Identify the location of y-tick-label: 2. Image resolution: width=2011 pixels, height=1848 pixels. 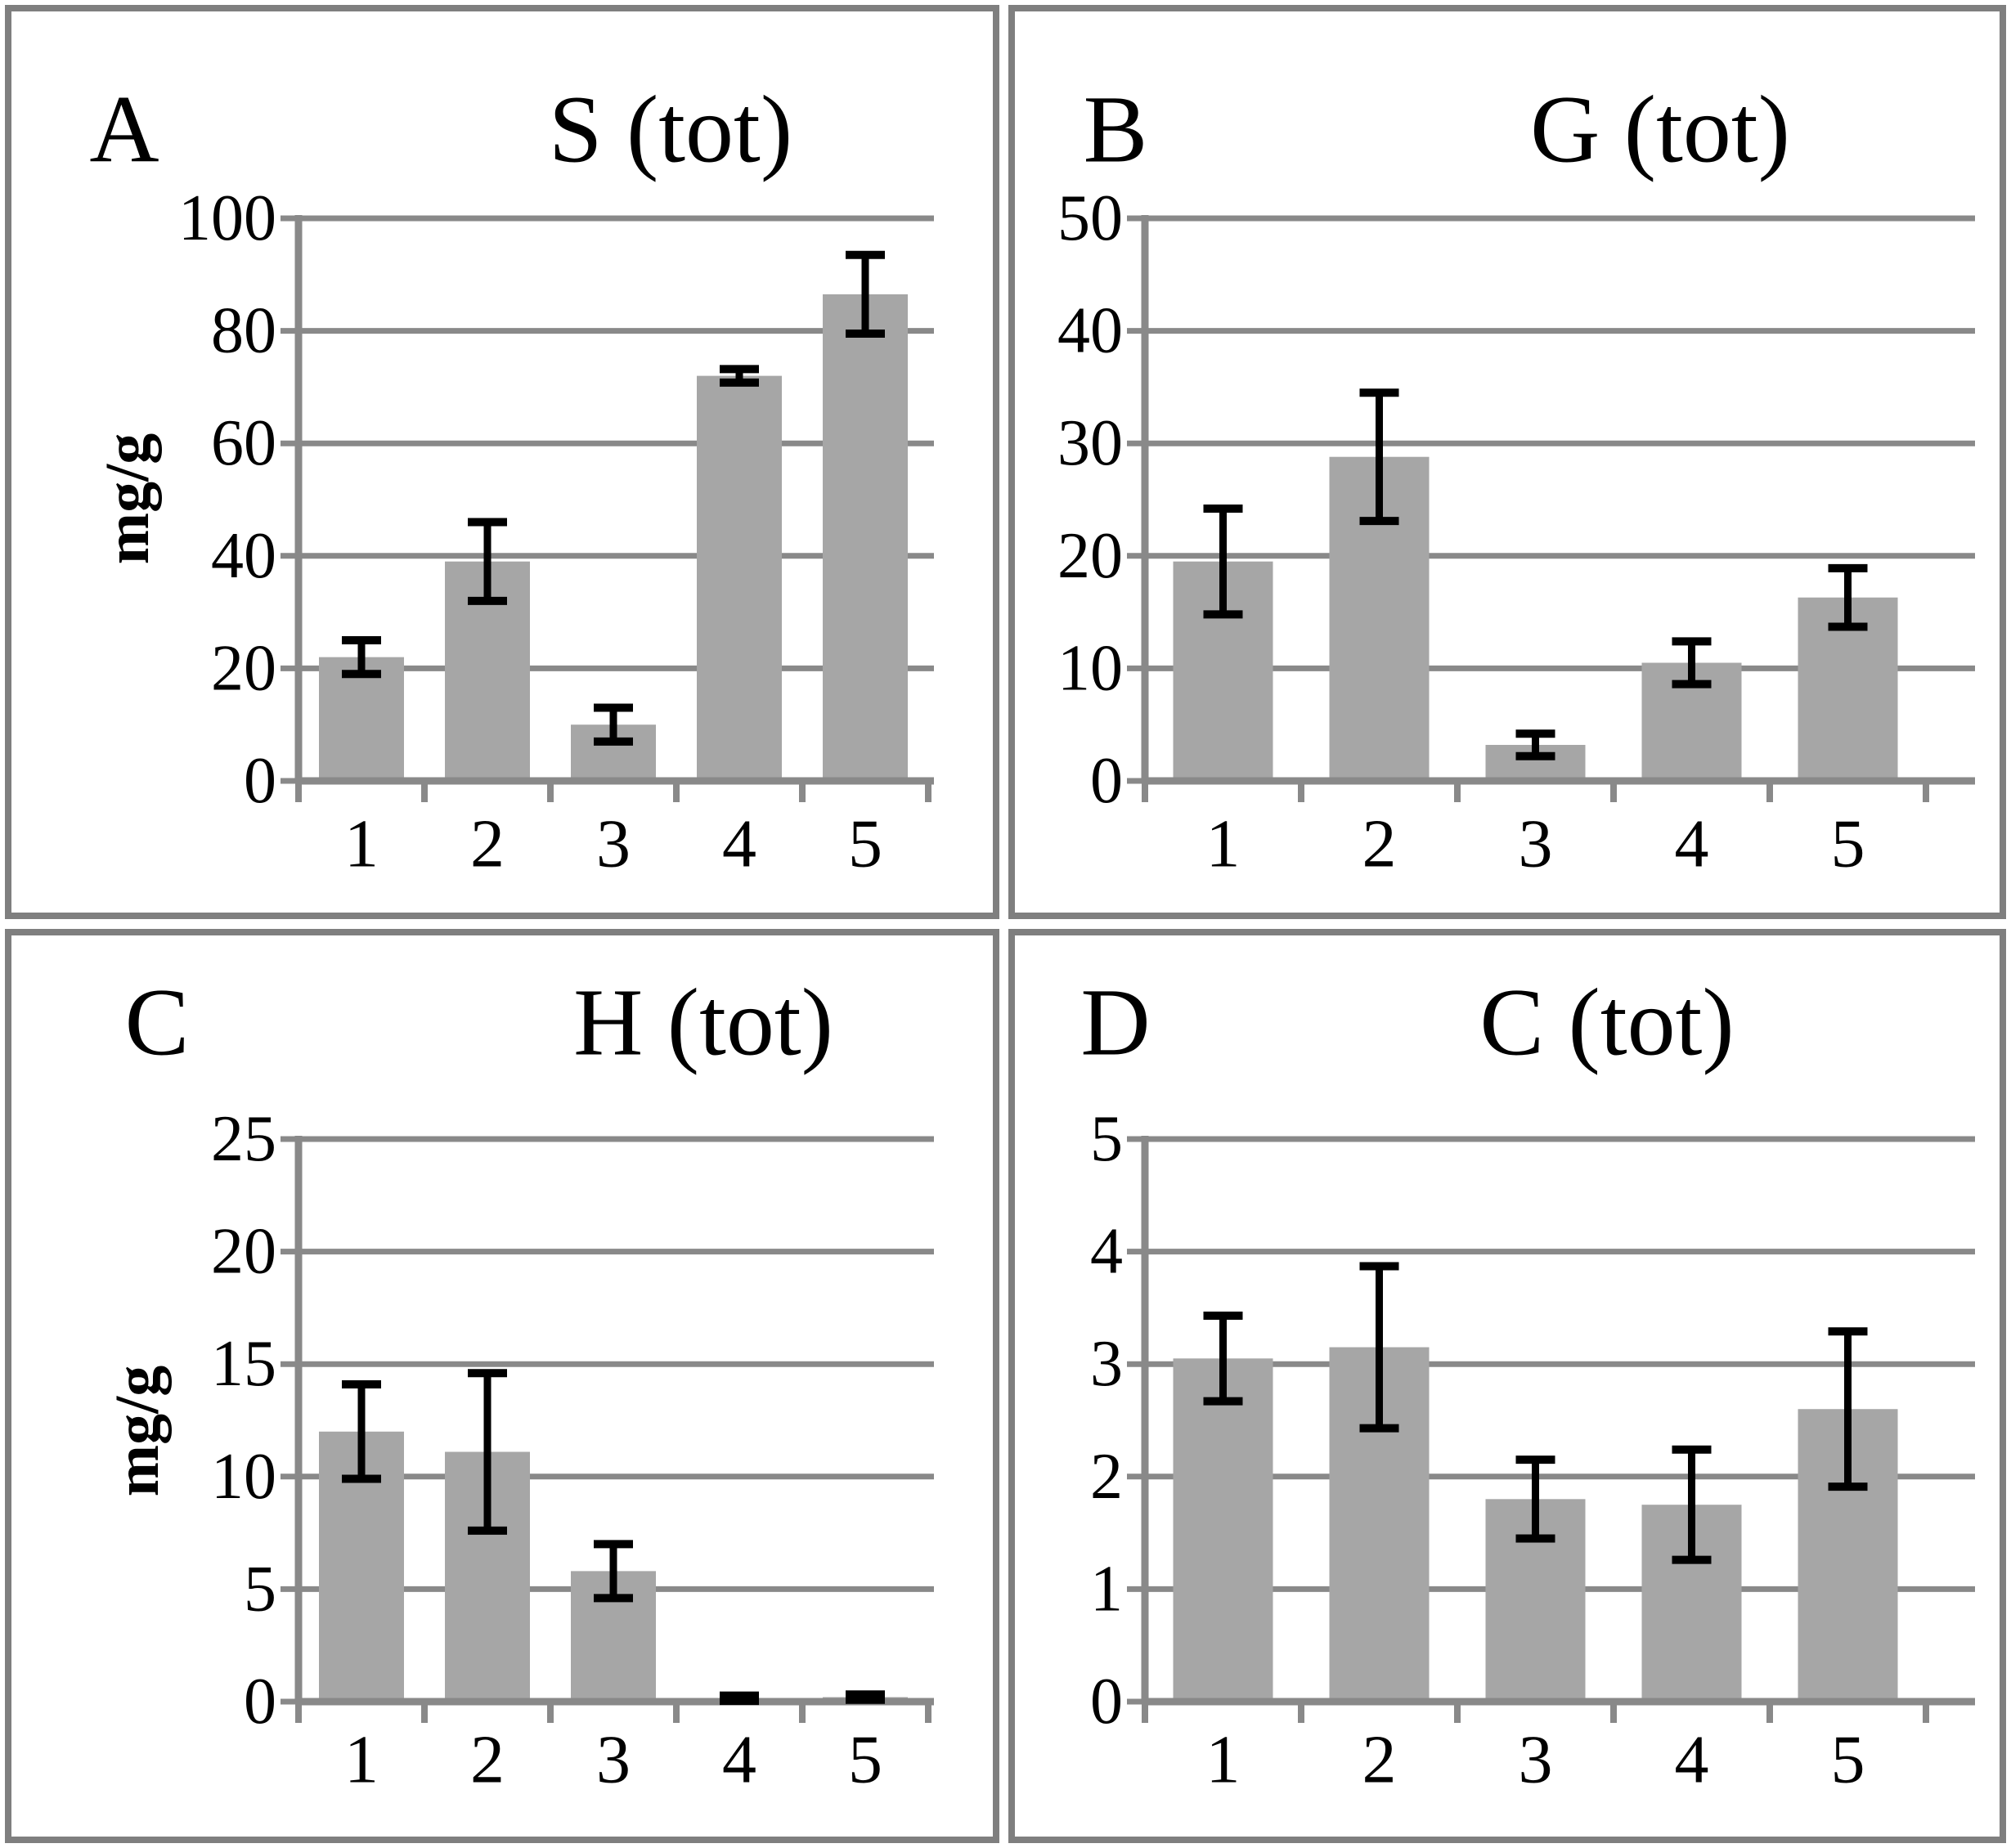
(1106, 1477).